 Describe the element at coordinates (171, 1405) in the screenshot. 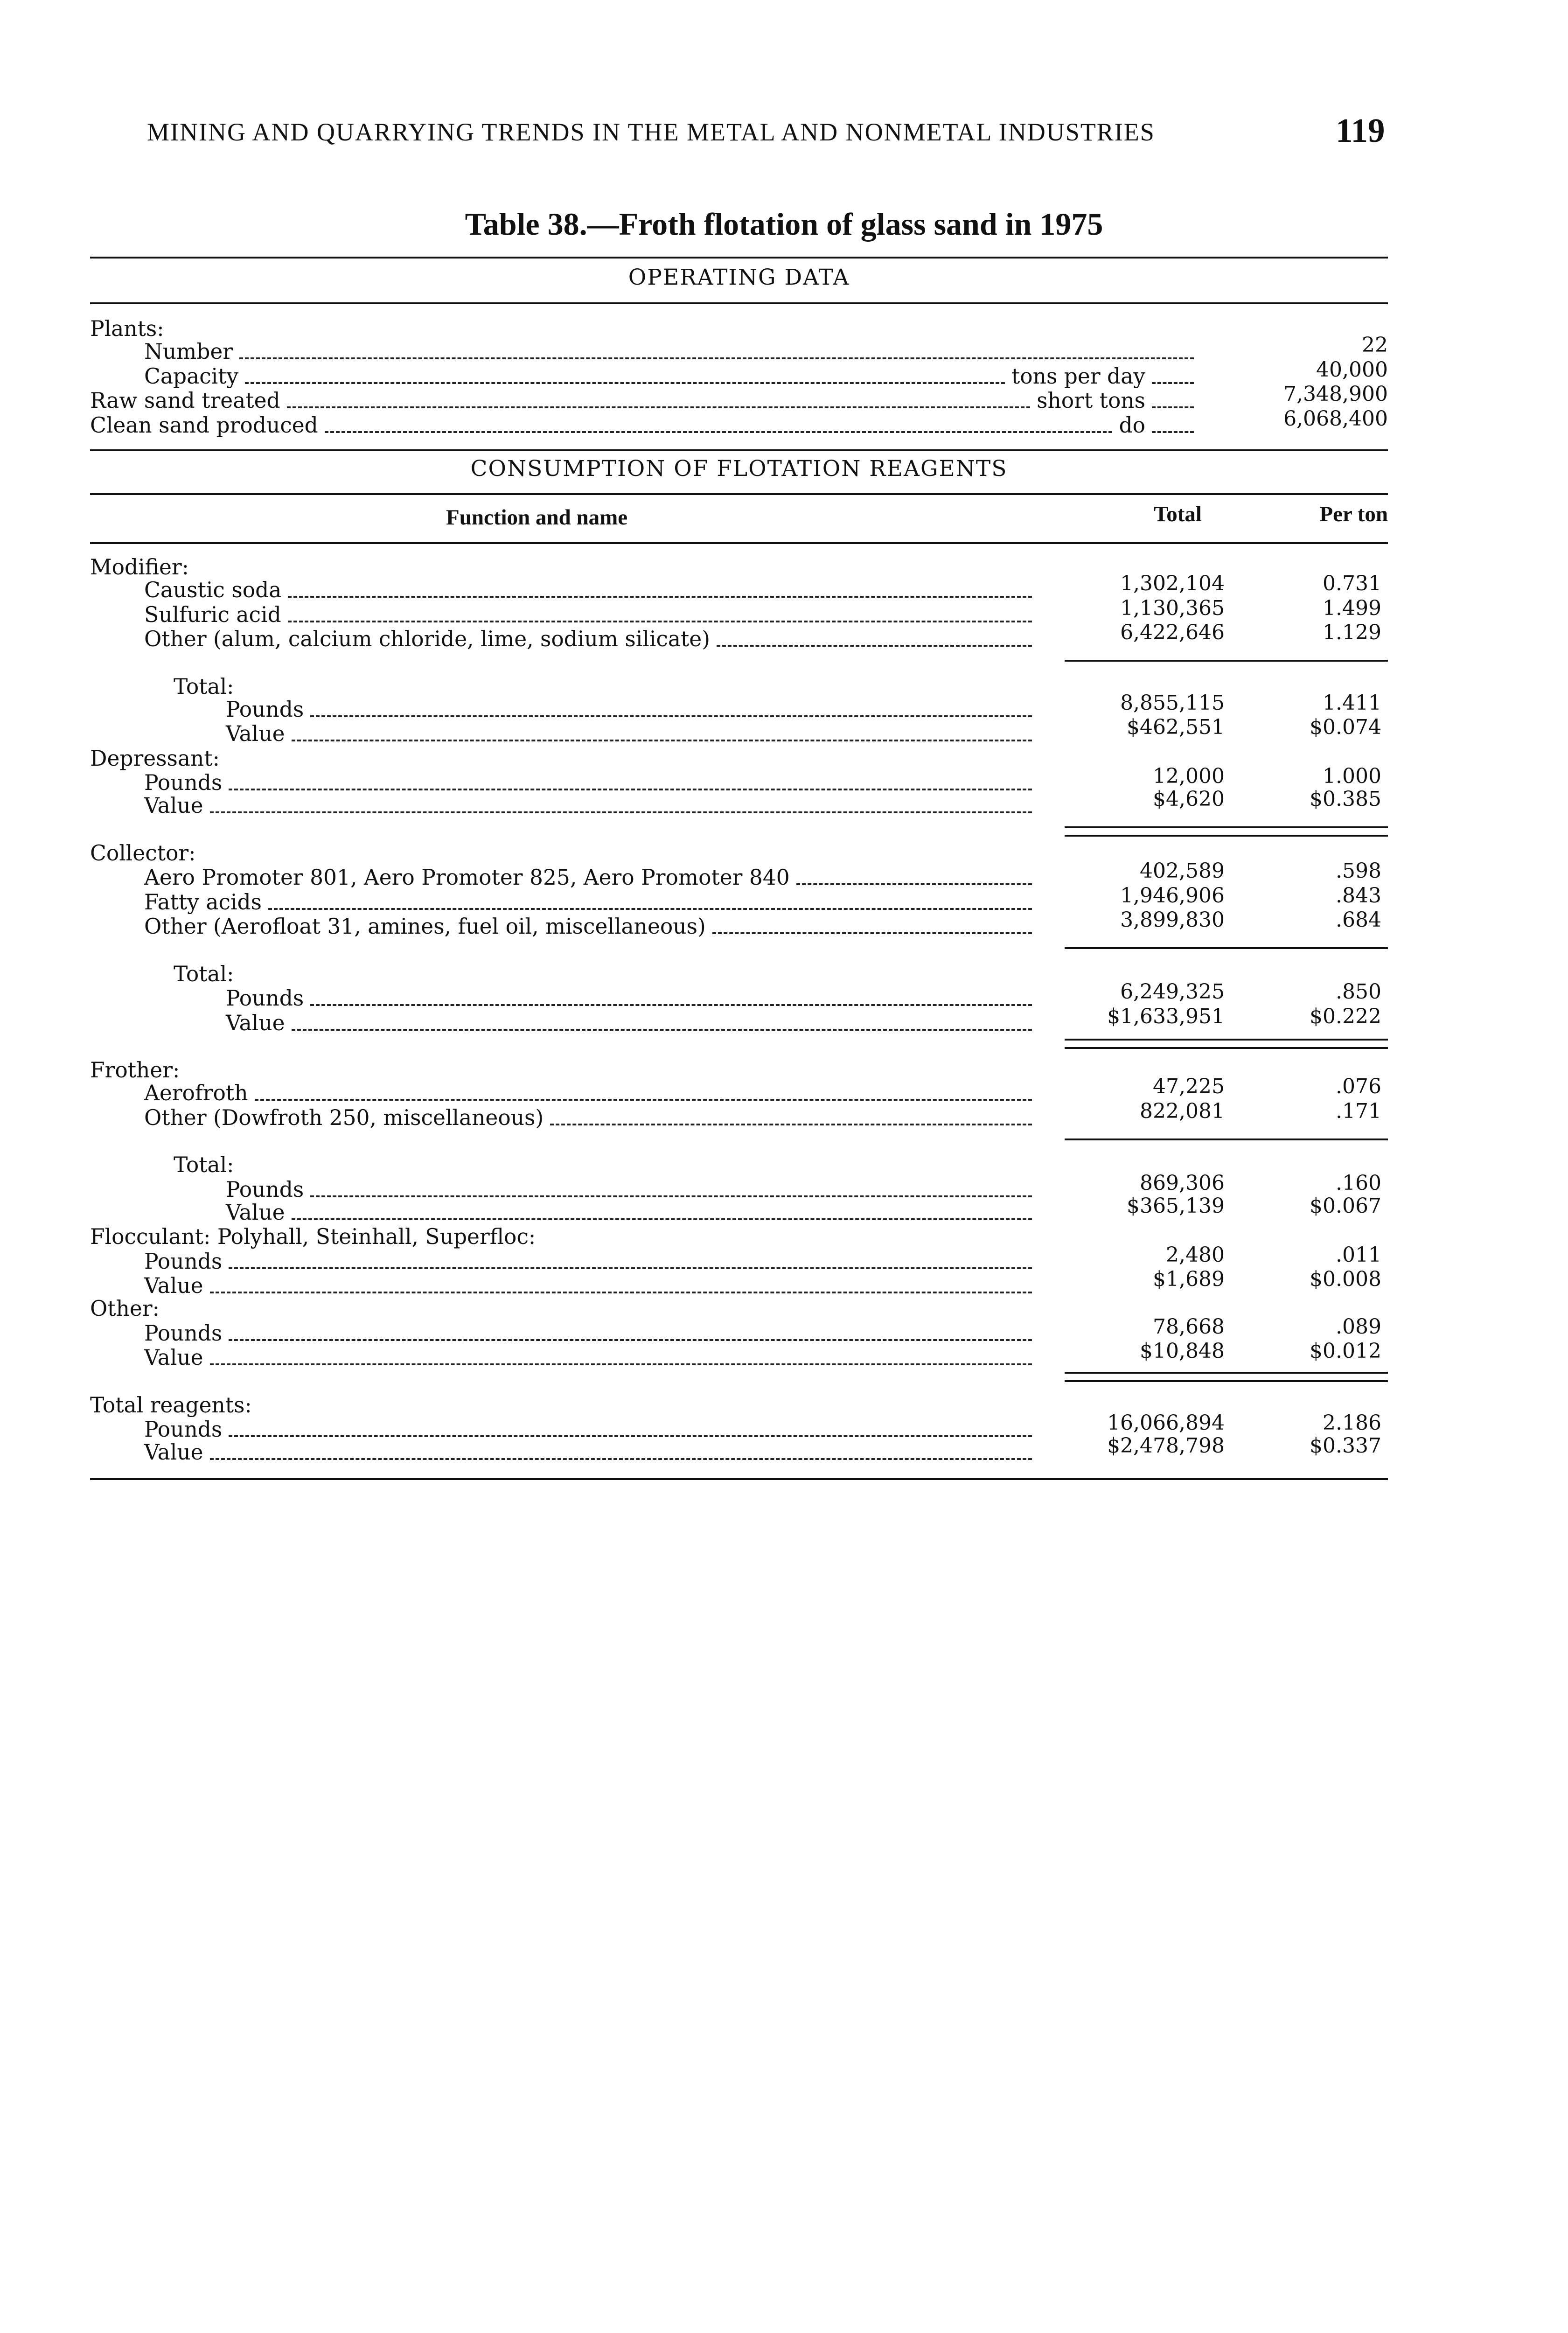

I see `row-label: Total reagents:` at that location.